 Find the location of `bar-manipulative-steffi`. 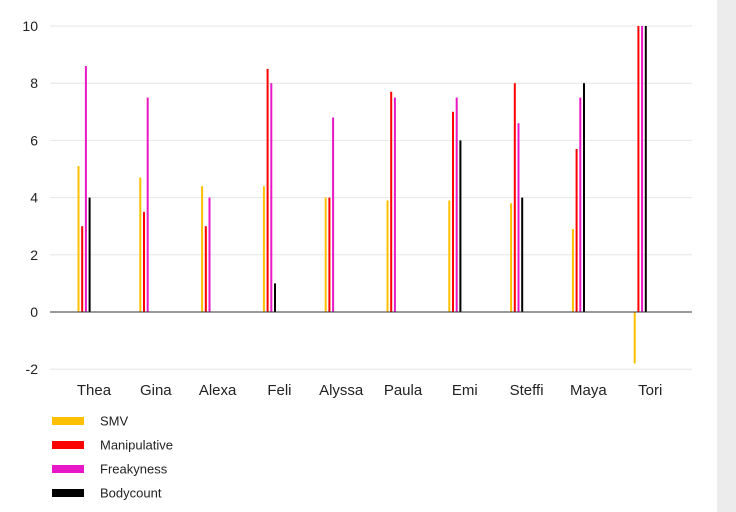

bar-manipulative-steffi is located at coordinates (514, 197).